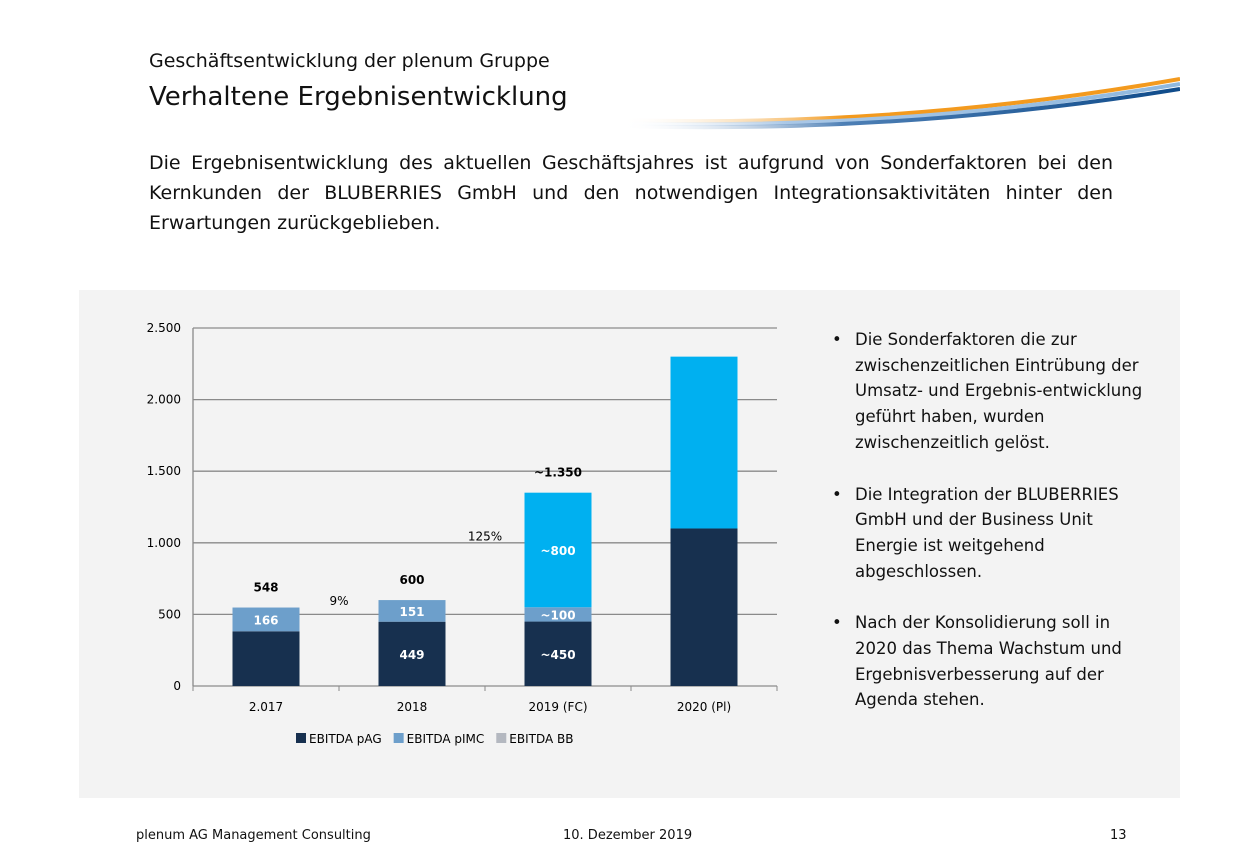 The height and width of the screenshot is (861, 1259). I want to click on bar-data-label: 166, so click(265, 620).